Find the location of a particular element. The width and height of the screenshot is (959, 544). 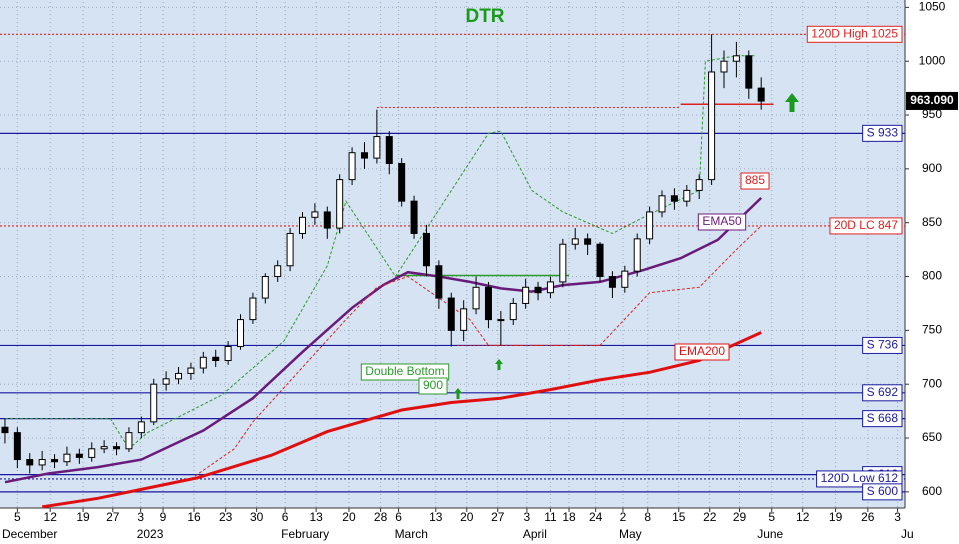

month-label: March is located at coordinates (411, 534).